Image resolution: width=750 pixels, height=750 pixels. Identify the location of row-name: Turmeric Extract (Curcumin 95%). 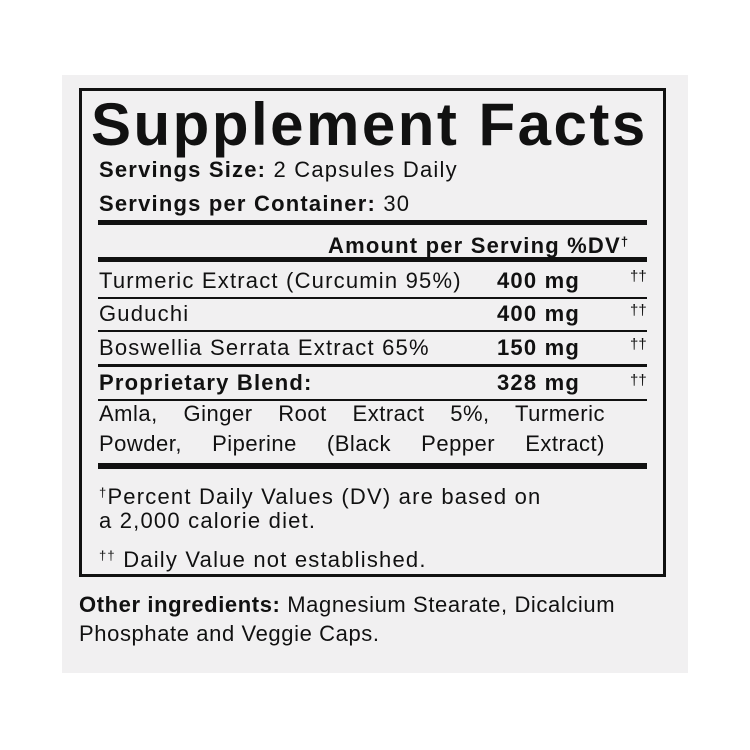
(280, 280).